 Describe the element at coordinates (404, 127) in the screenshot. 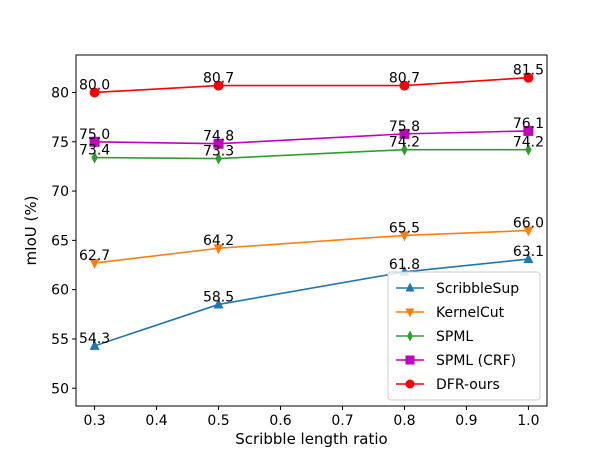

I see `data-label: 75.8` at that location.